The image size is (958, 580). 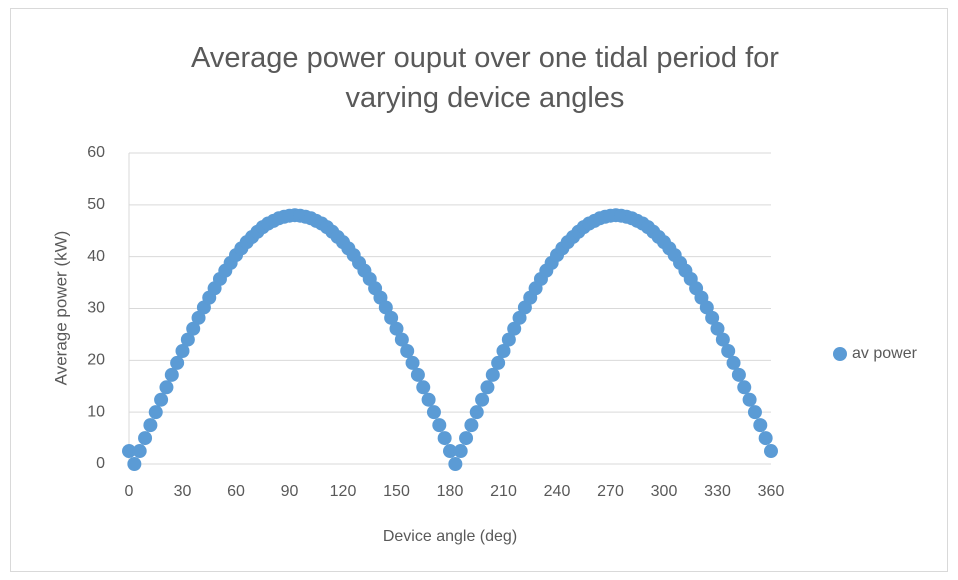 I want to click on x-tick-label: 270, so click(x=610, y=491).